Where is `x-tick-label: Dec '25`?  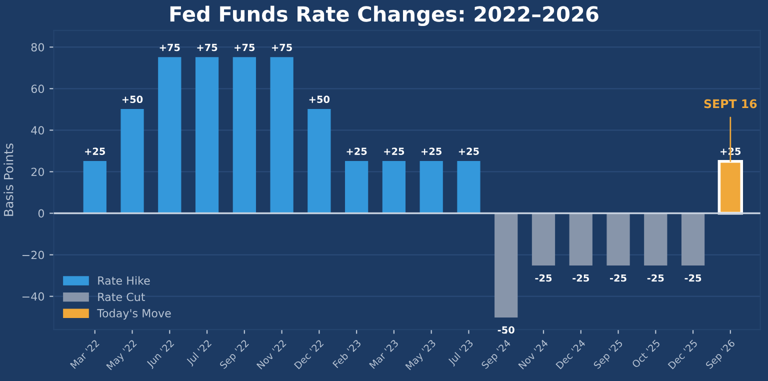 x-tick-label: Dec '25 is located at coordinates (683, 354).